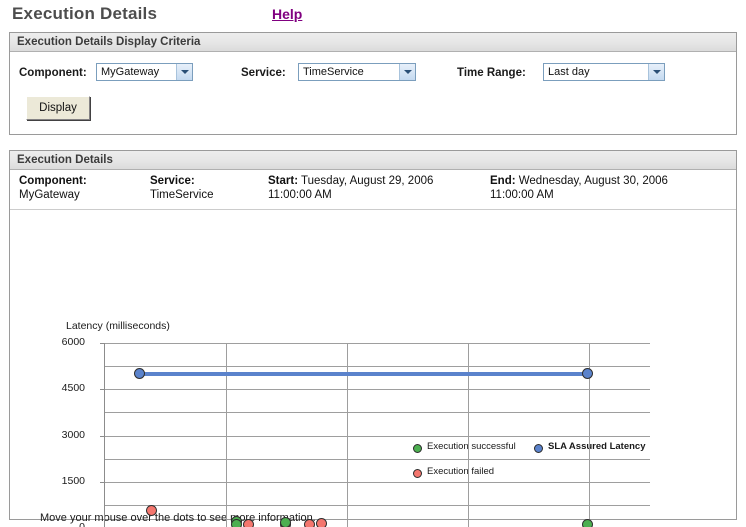 Image resolution: width=746 pixels, height=527 pixels. Describe the element at coordinates (58, 108) in the screenshot. I see `display-button: Display` at that location.